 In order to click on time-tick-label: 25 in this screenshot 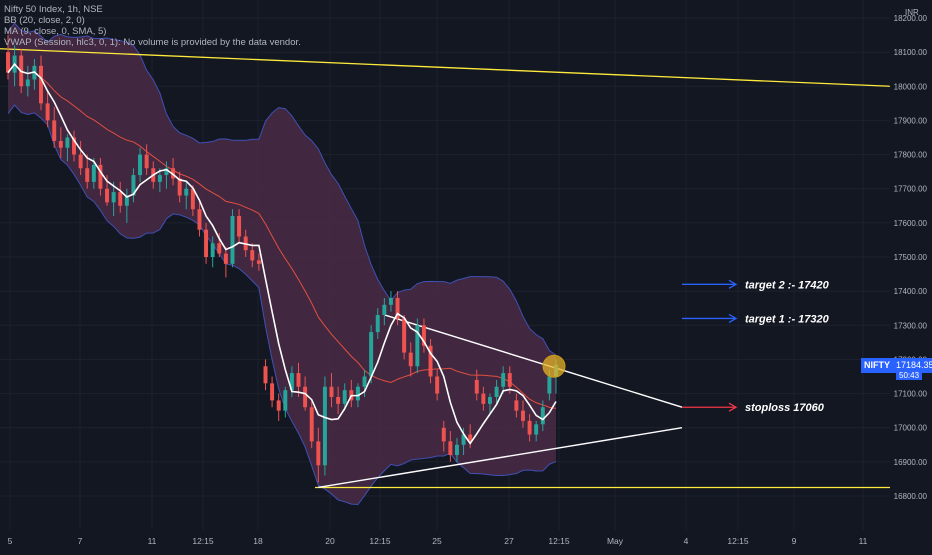, I will do `click(437, 541)`.